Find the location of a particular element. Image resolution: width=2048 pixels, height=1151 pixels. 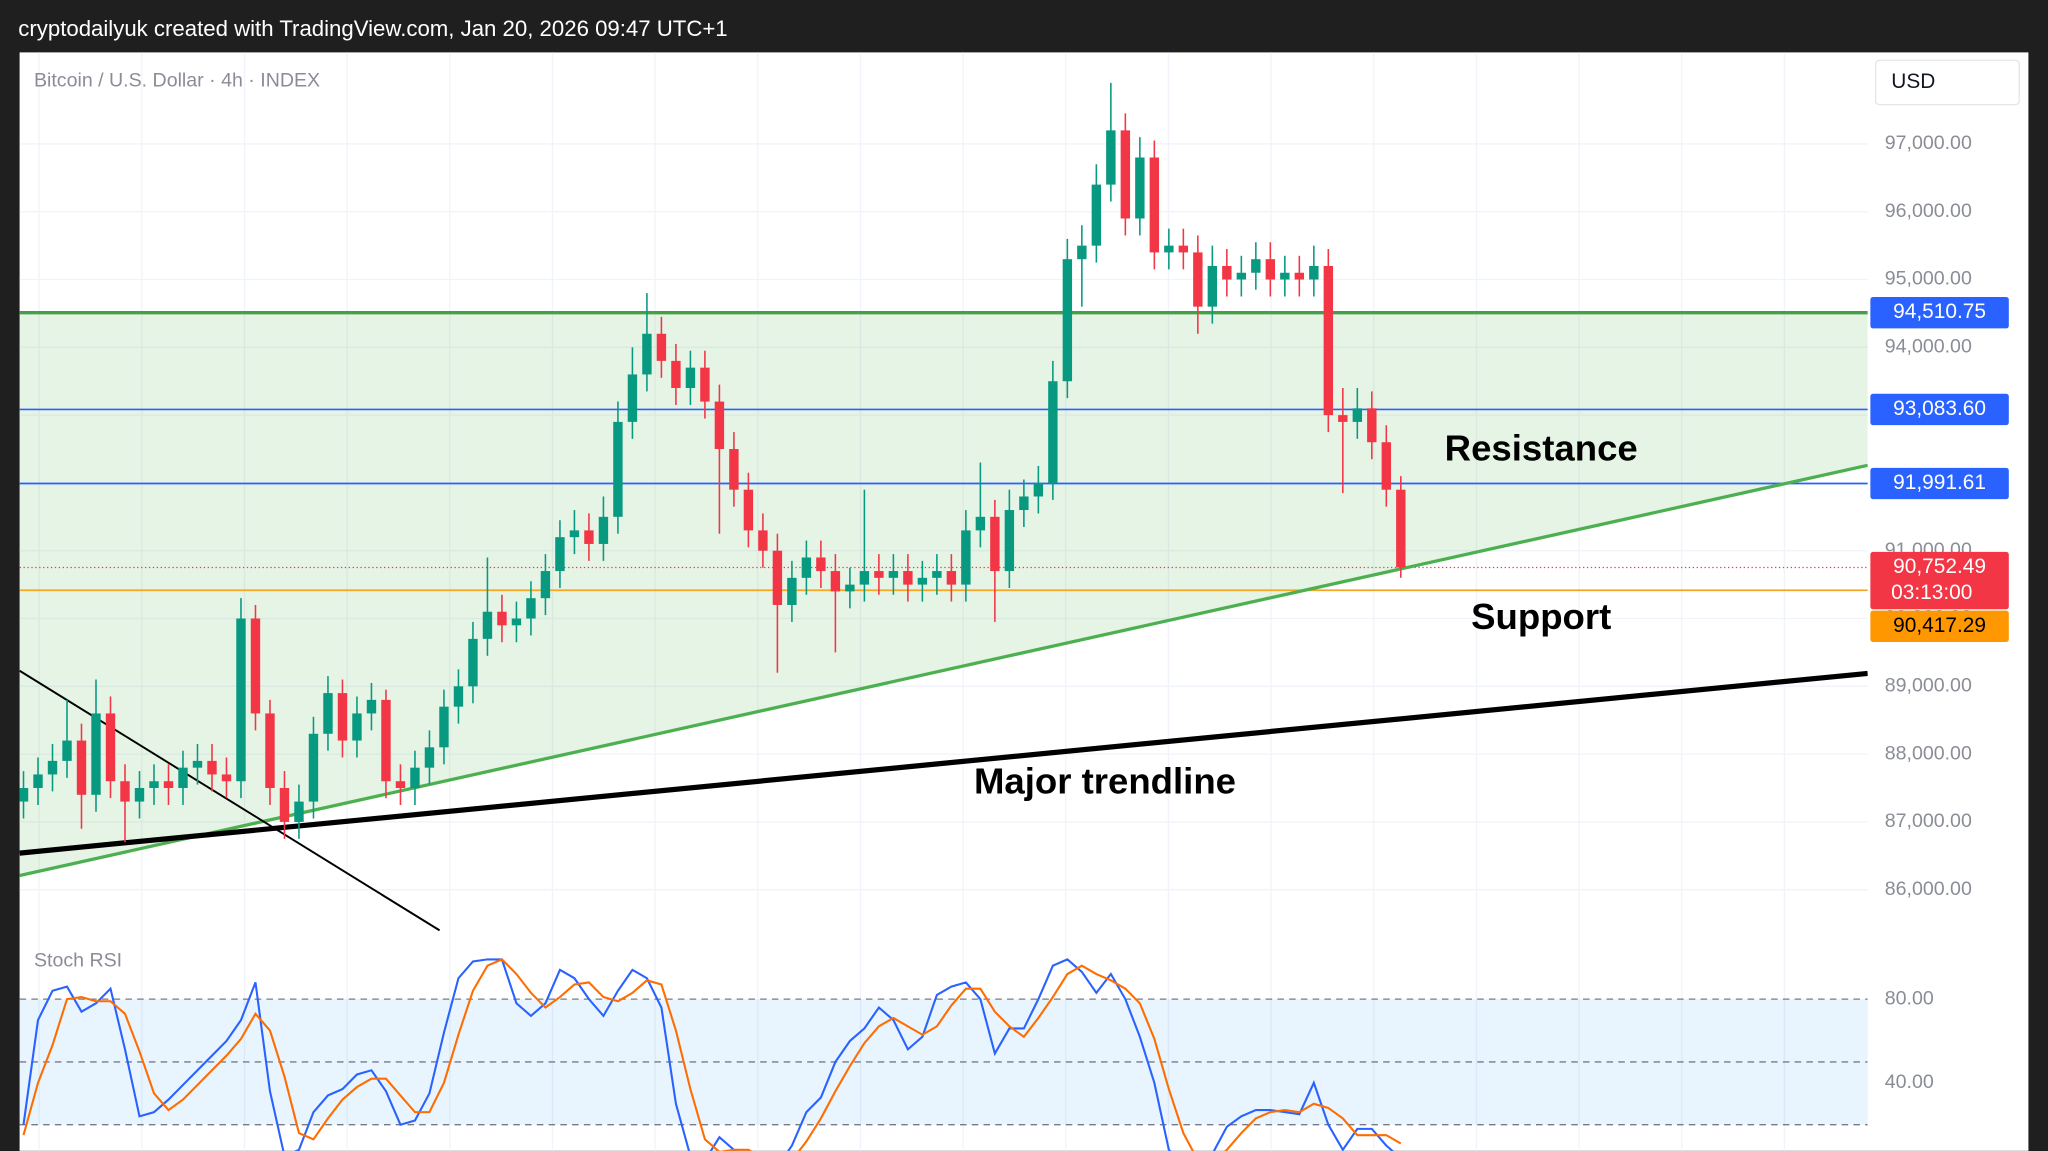

currency: USD is located at coordinates (1913, 81).